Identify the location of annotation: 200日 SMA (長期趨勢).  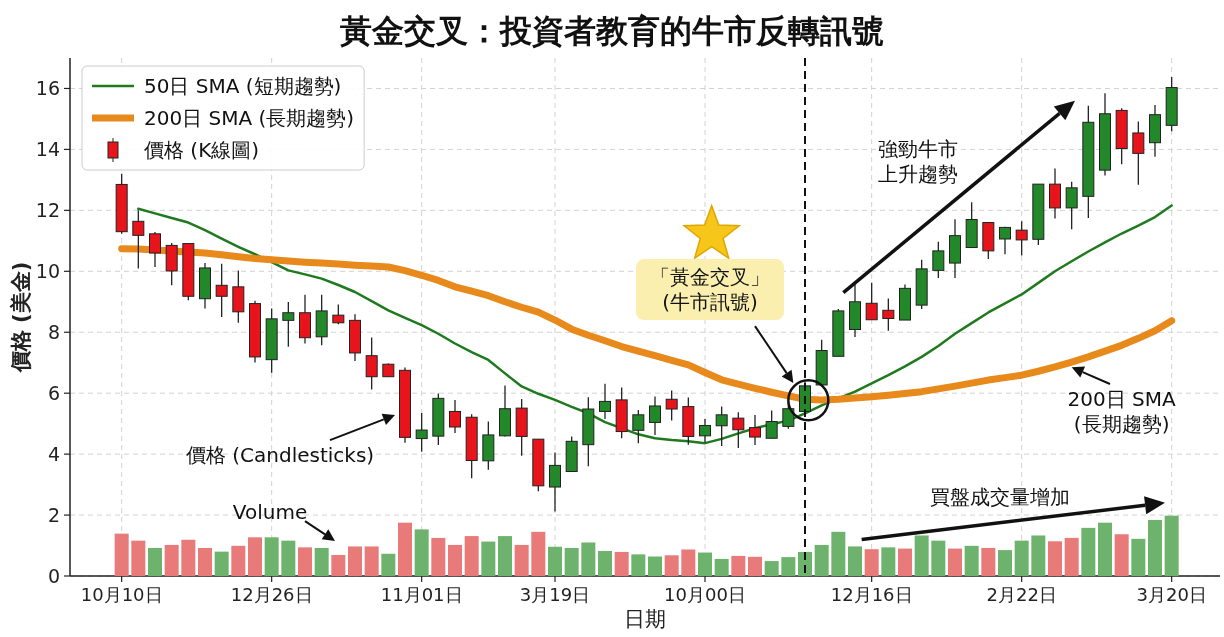
(1121, 411).